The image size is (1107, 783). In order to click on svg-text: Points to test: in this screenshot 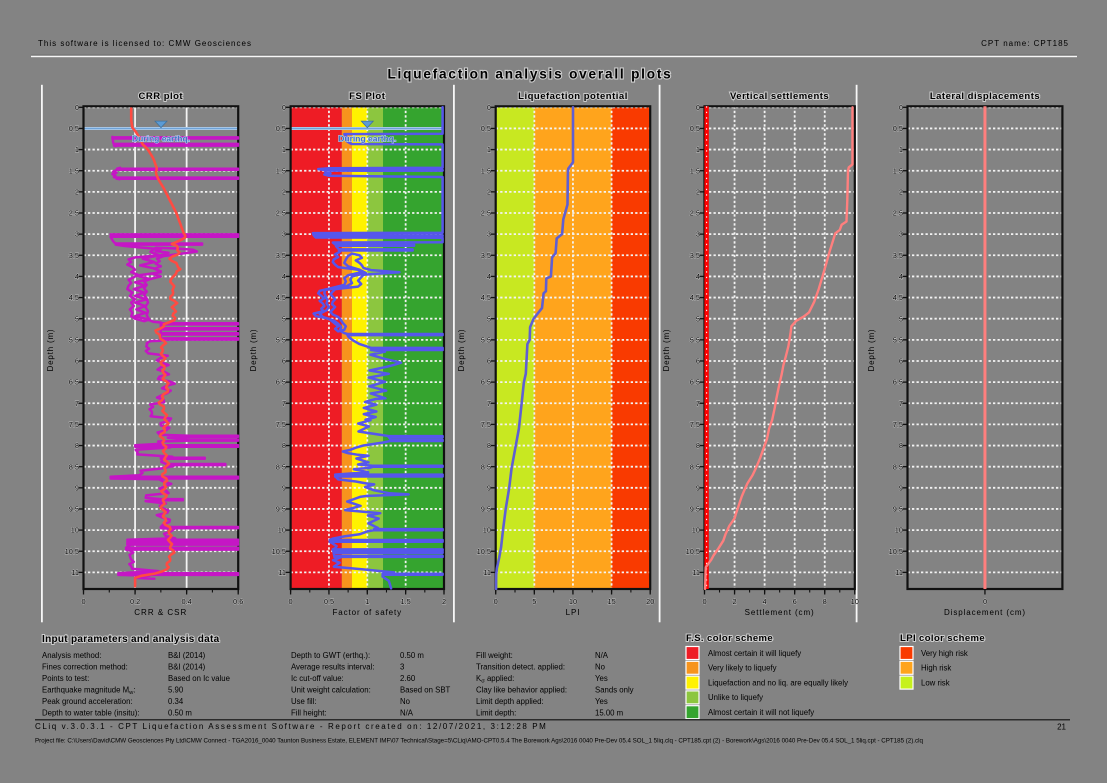, I will do `click(65, 678)`.